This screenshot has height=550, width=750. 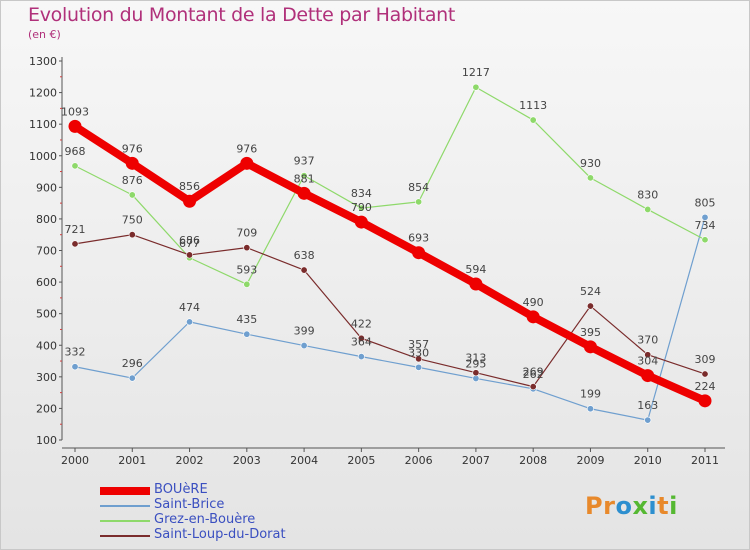 I want to click on x-tick-label: 2000, so click(x=75, y=460).